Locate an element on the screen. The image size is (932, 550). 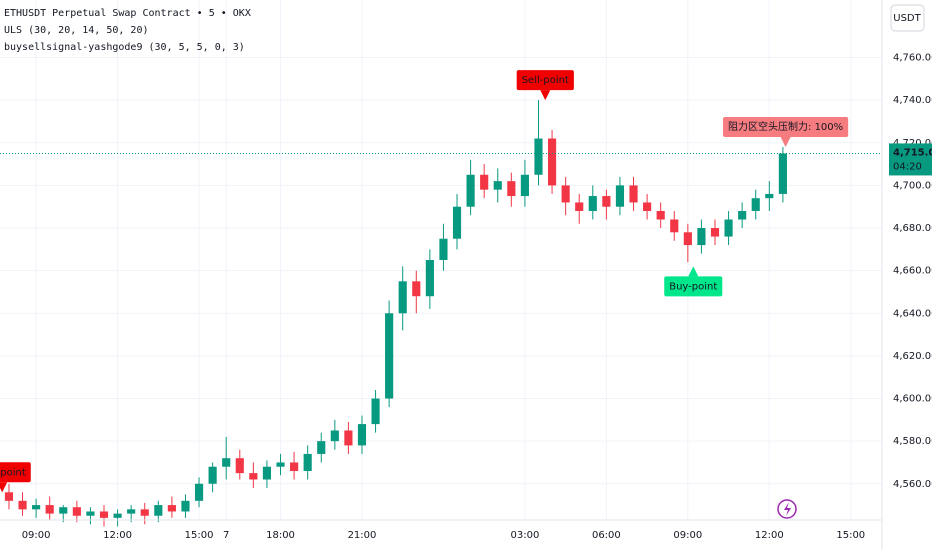
indicator: ULS (30, 20, 14, 50, 20) is located at coordinates (76, 30).